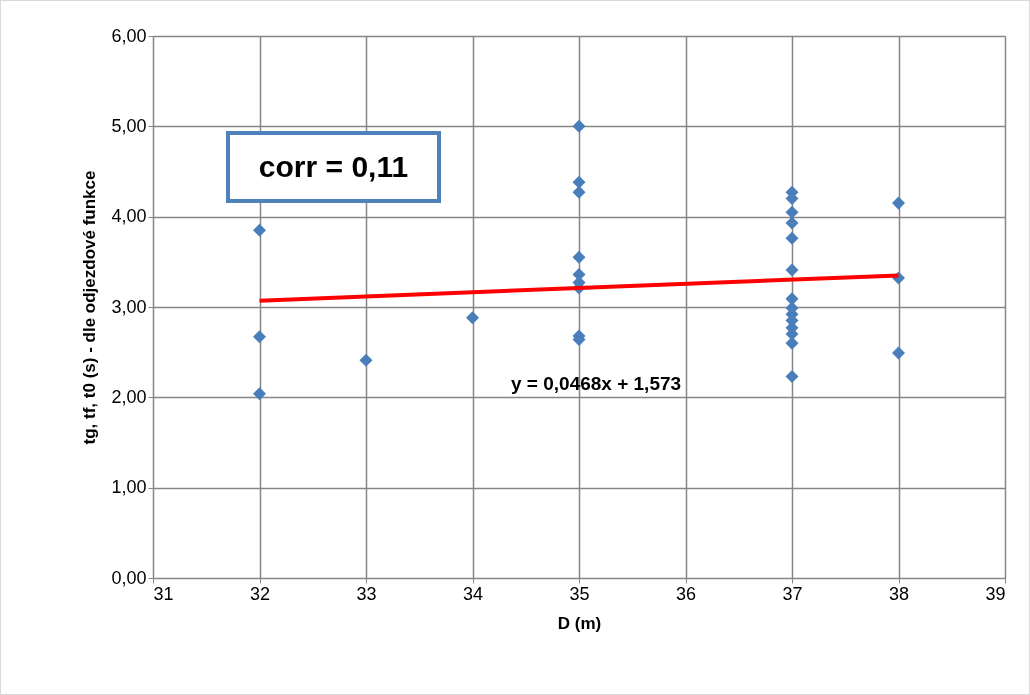 Image resolution: width=1030 pixels, height=695 pixels. What do you see at coordinates (579, 593) in the screenshot?
I see `x-tick-label: 35` at bounding box center [579, 593].